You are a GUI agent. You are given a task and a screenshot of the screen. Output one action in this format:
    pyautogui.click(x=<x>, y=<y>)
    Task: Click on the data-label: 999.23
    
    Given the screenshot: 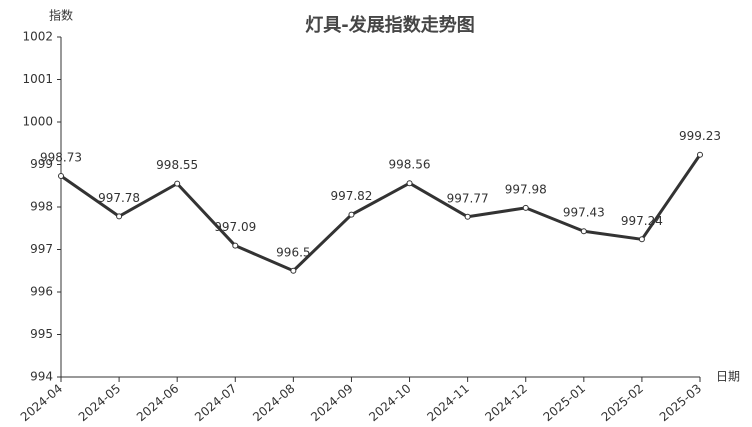 What is the action you would take?
    pyautogui.click(x=700, y=136)
    